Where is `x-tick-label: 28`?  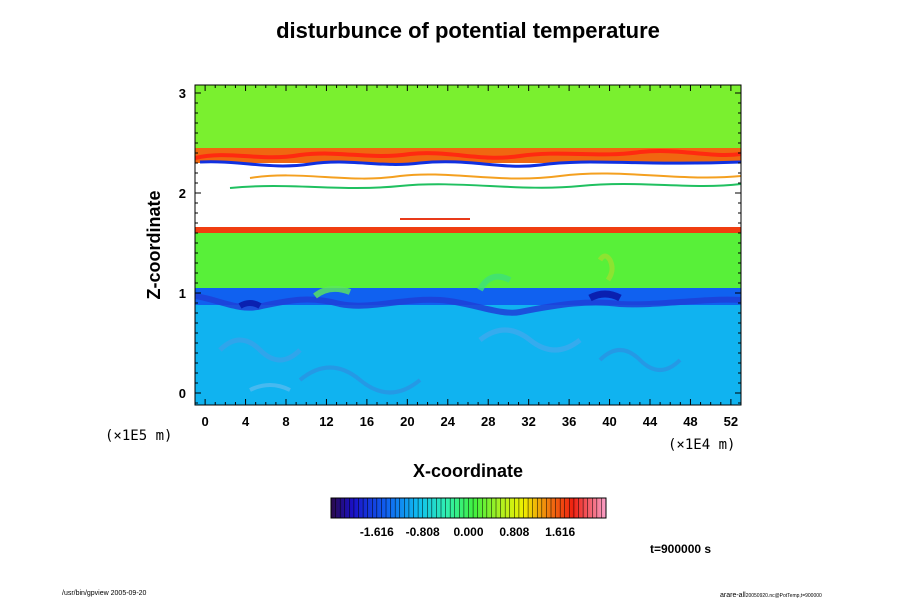 x-tick-label: 28 is located at coordinates (488, 421).